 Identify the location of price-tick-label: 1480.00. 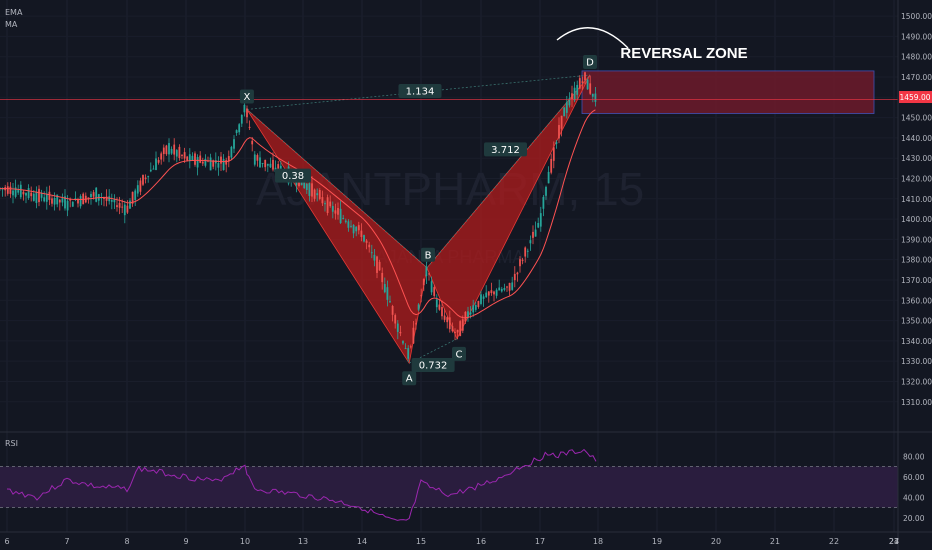
(916, 57).